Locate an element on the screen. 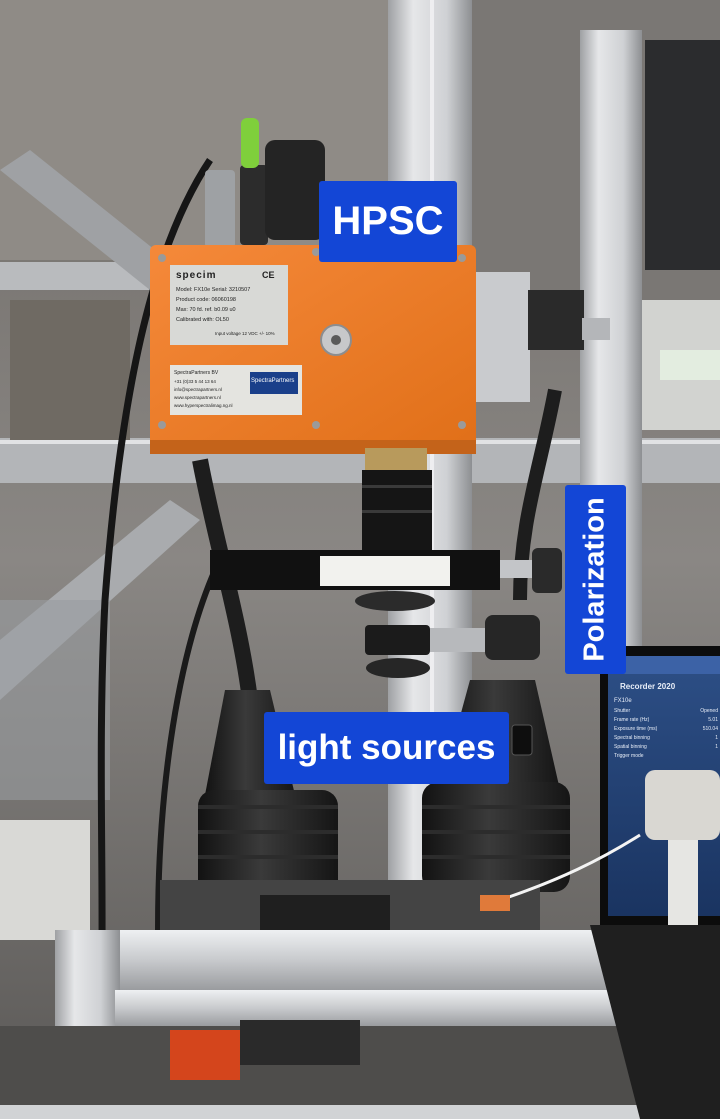  right-equipment-display is located at coordinates (690, 365).